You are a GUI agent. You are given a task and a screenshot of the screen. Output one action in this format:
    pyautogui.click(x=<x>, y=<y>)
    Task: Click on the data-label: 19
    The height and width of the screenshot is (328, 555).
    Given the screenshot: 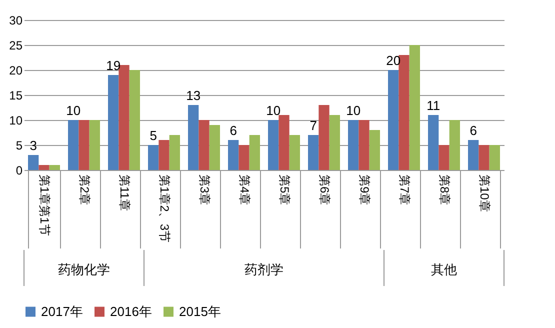 What is the action you would take?
    pyautogui.click(x=113, y=65)
    